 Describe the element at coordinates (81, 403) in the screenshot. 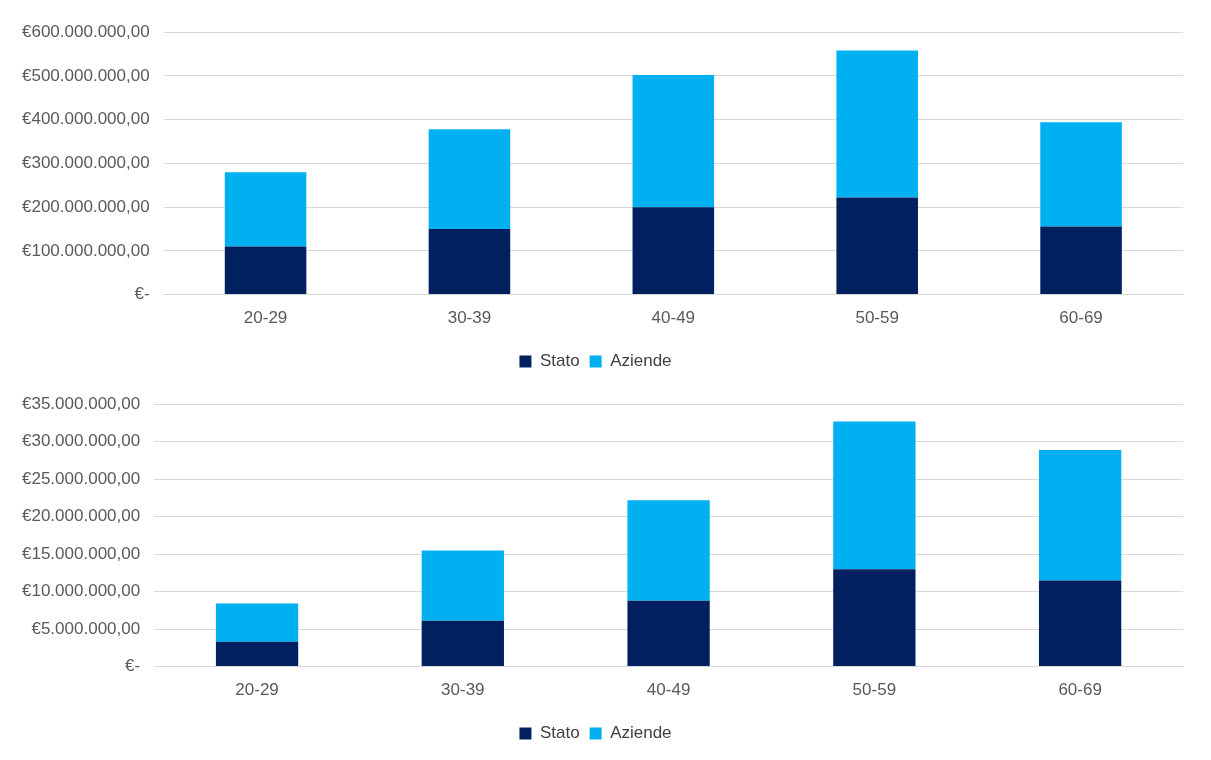

I see `y-tick-label: €35.000.000,00` at that location.